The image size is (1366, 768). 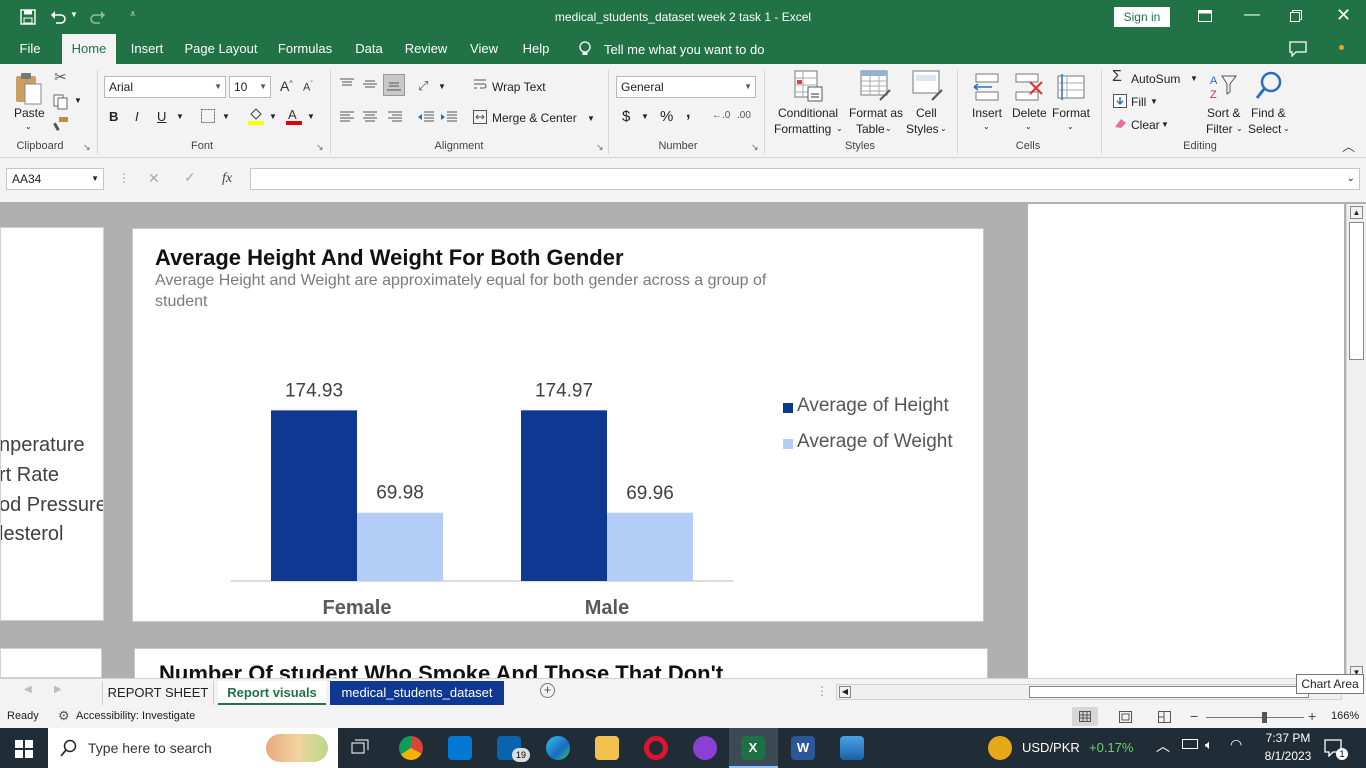 What do you see at coordinates (24, 749) in the screenshot?
I see `windows-start-icon` at bounding box center [24, 749].